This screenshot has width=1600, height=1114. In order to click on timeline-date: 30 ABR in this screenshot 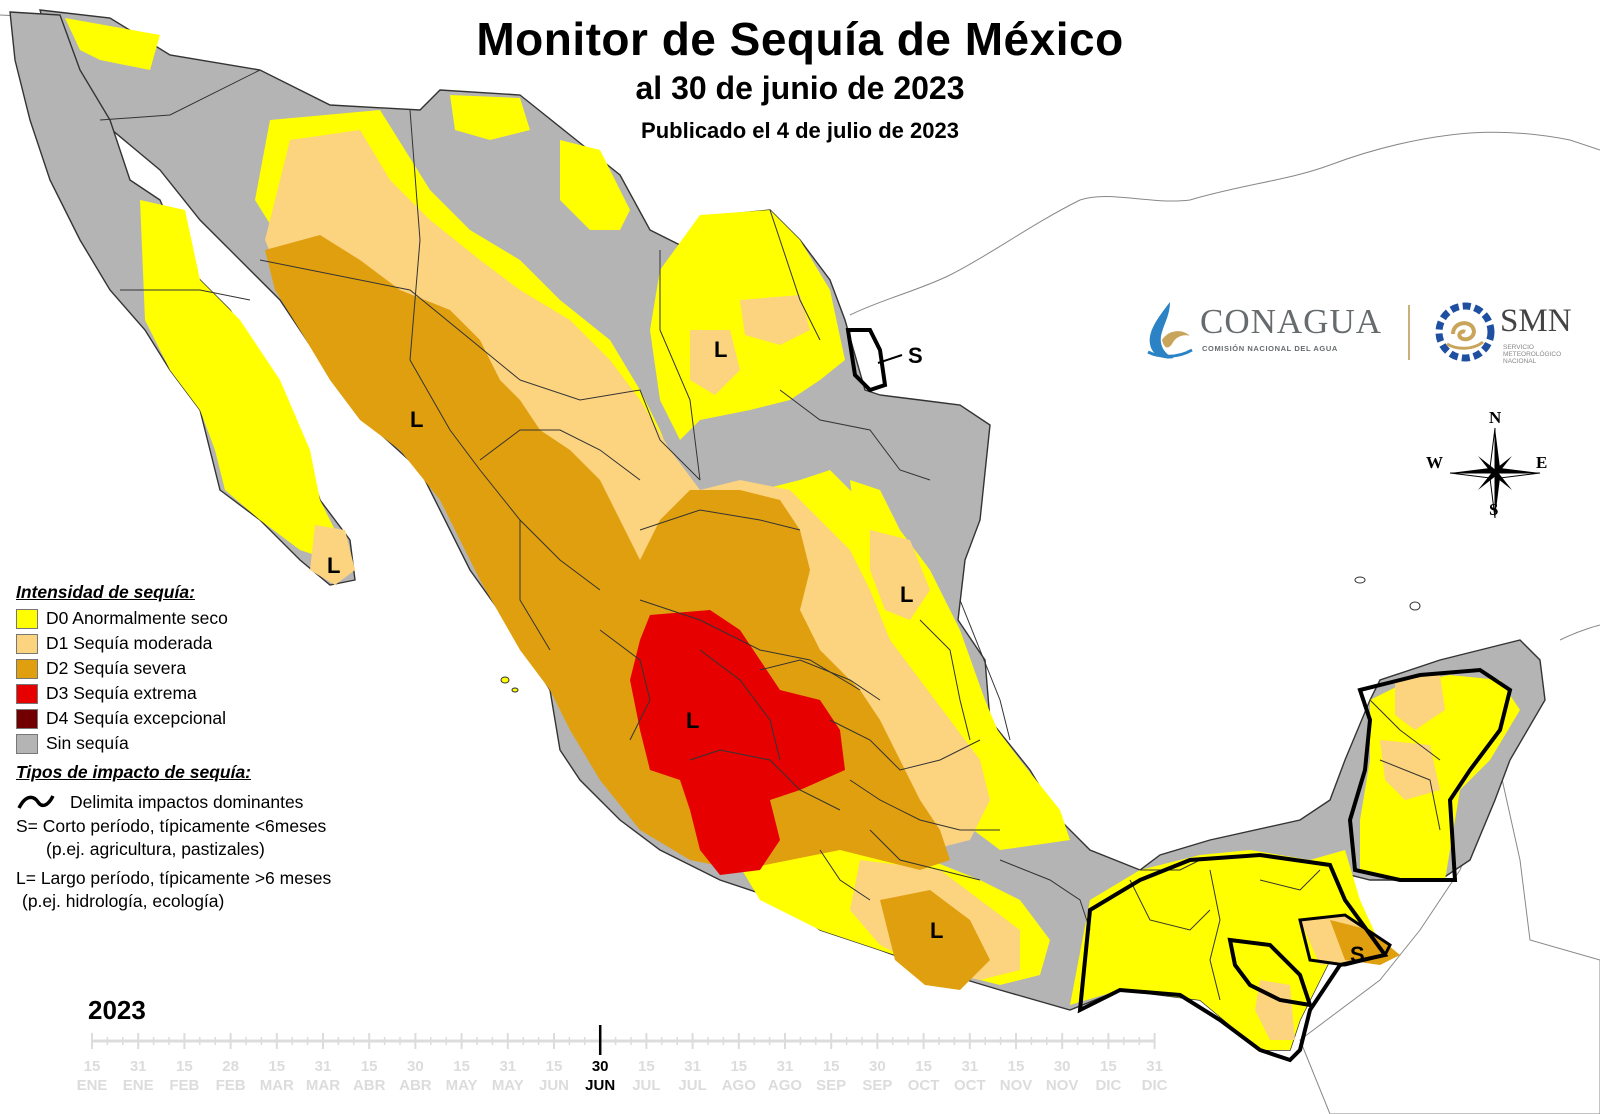, I will do `click(415, 1076)`.